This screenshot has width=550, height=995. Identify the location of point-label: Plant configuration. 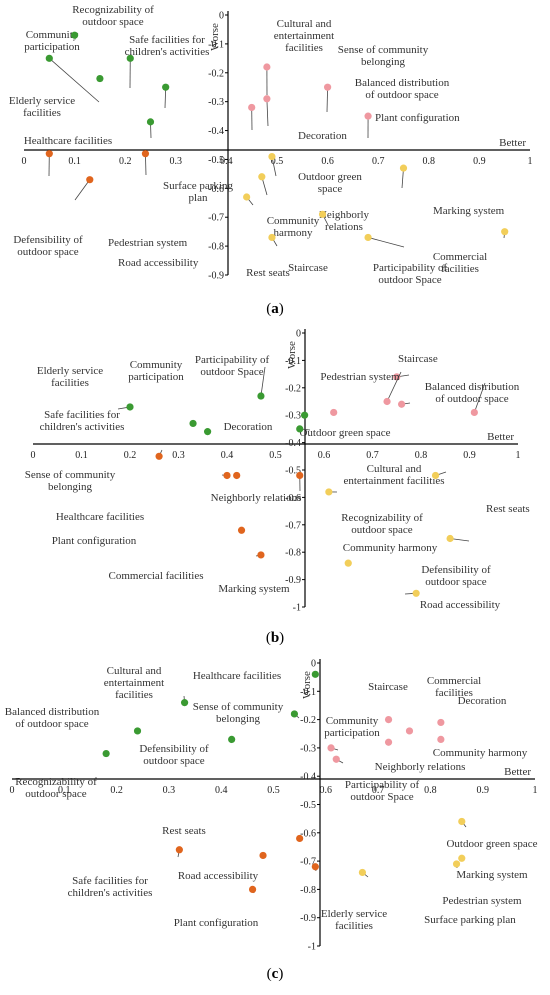
(216, 923).